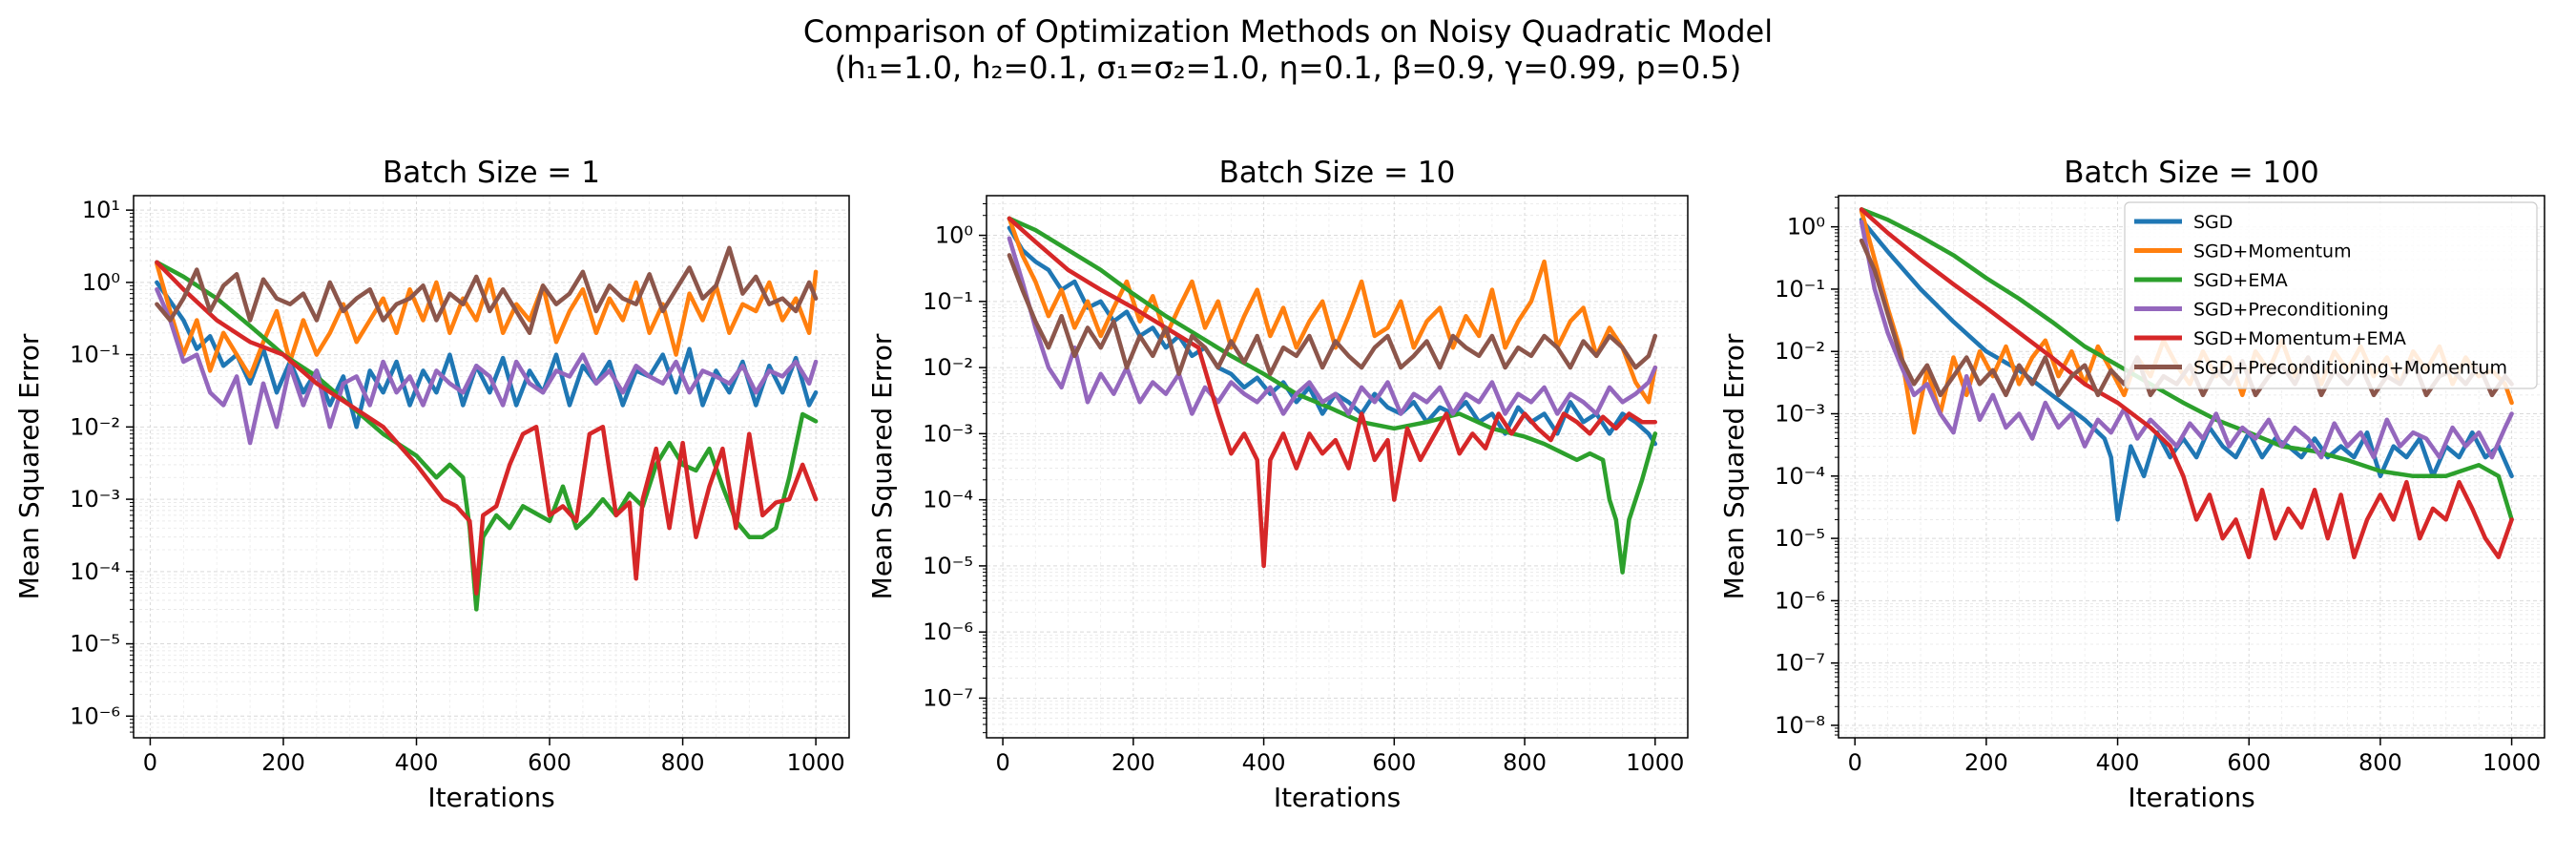  What do you see at coordinates (2191, 173) in the screenshot?
I see `panel-title: Batch Size = 100` at bounding box center [2191, 173].